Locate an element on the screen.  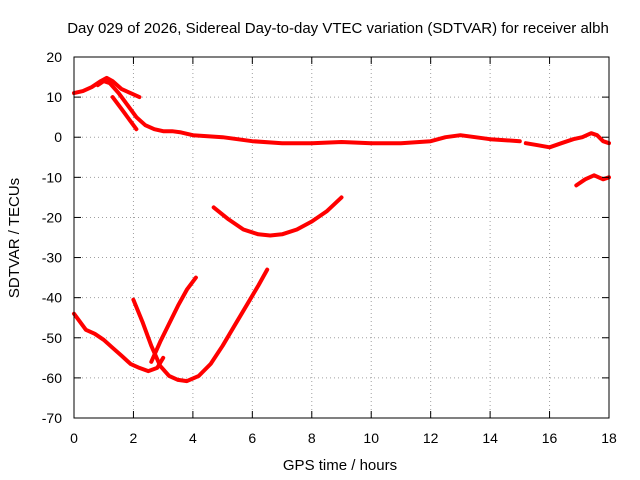
series-line-track-a is located at coordinates (107, 87).